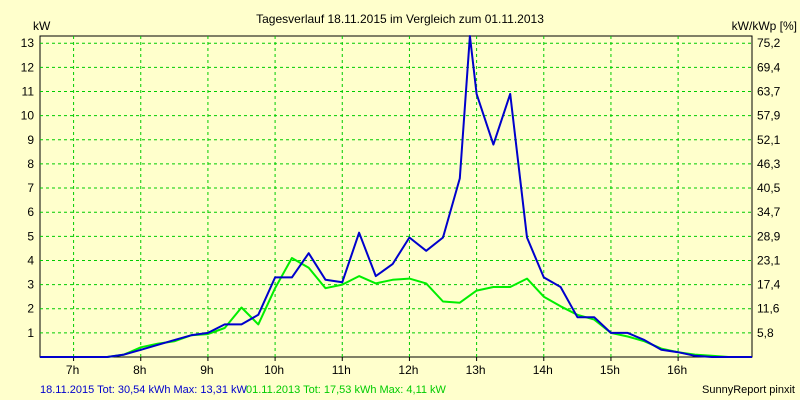 This screenshot has height=400, width=800. What do you see at coordinates (408, 370) in the screenshot?
I see `x-tick-label: 12h` at bounding box center [408, 370].